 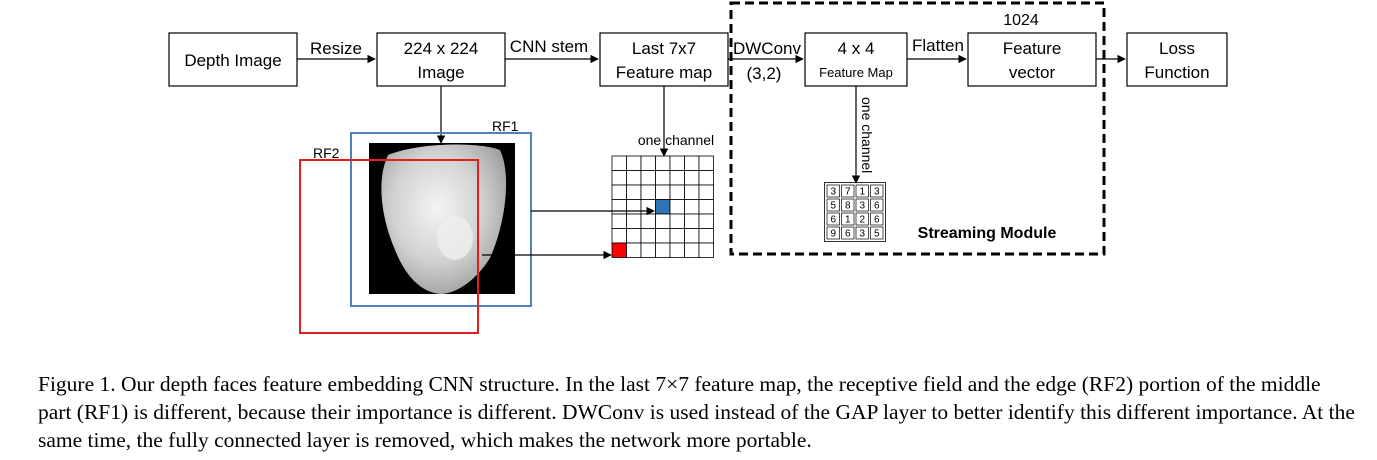 I want to click on rf2-box, so click(x=389, y=246).